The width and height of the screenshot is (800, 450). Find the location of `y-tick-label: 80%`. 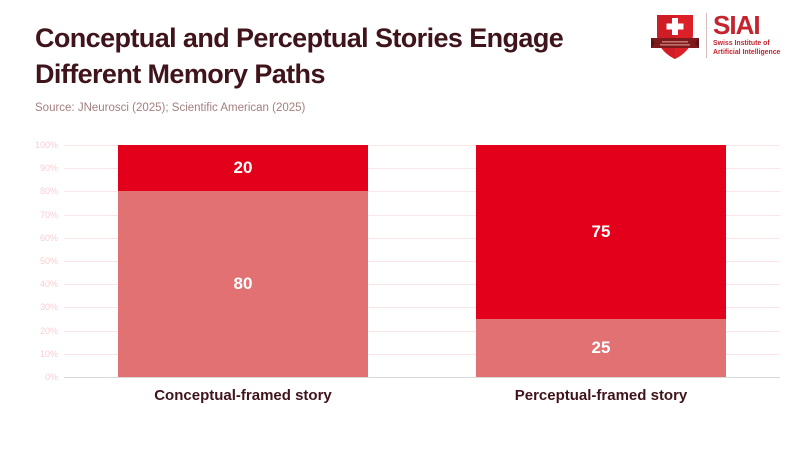

y-tick-label: 80% is located at coordinates (48, 191).